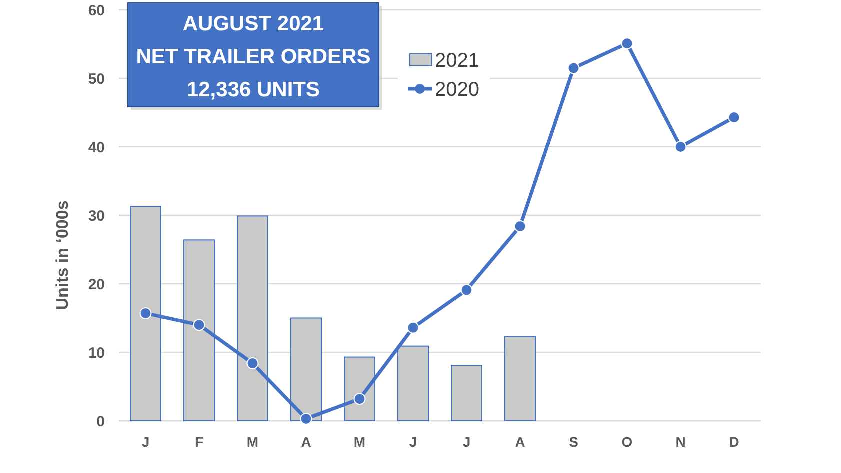 This screenshot has width=841, height=473. Describe the element at coordinates (96, 353) in the screenshot. I see `y-tick-label: 10` at that location.